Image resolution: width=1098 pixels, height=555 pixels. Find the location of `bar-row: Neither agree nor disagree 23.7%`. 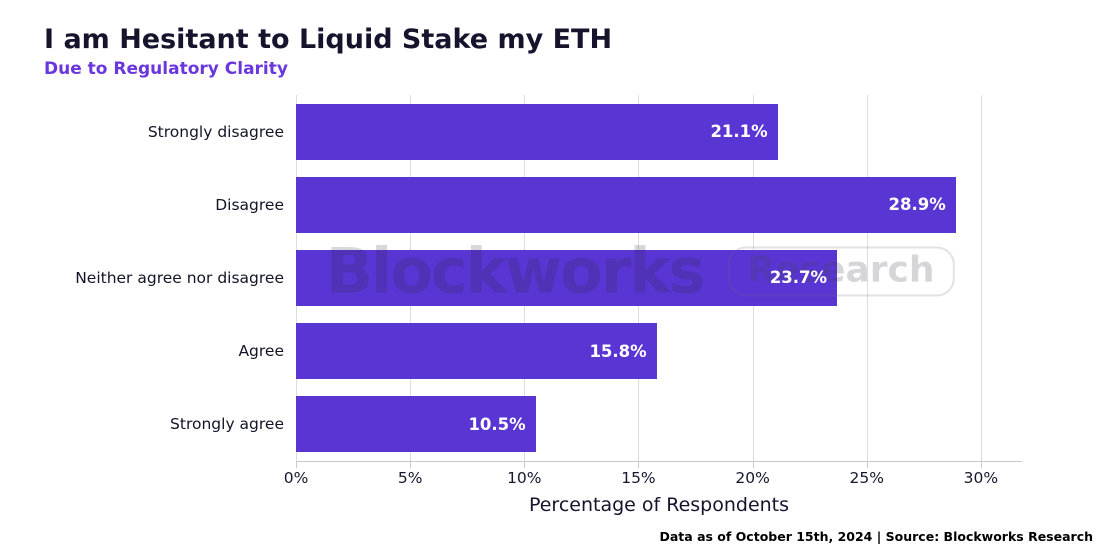

bar-row: Neither agree nor disagree 23.7% is located at coordinates (548, 277).